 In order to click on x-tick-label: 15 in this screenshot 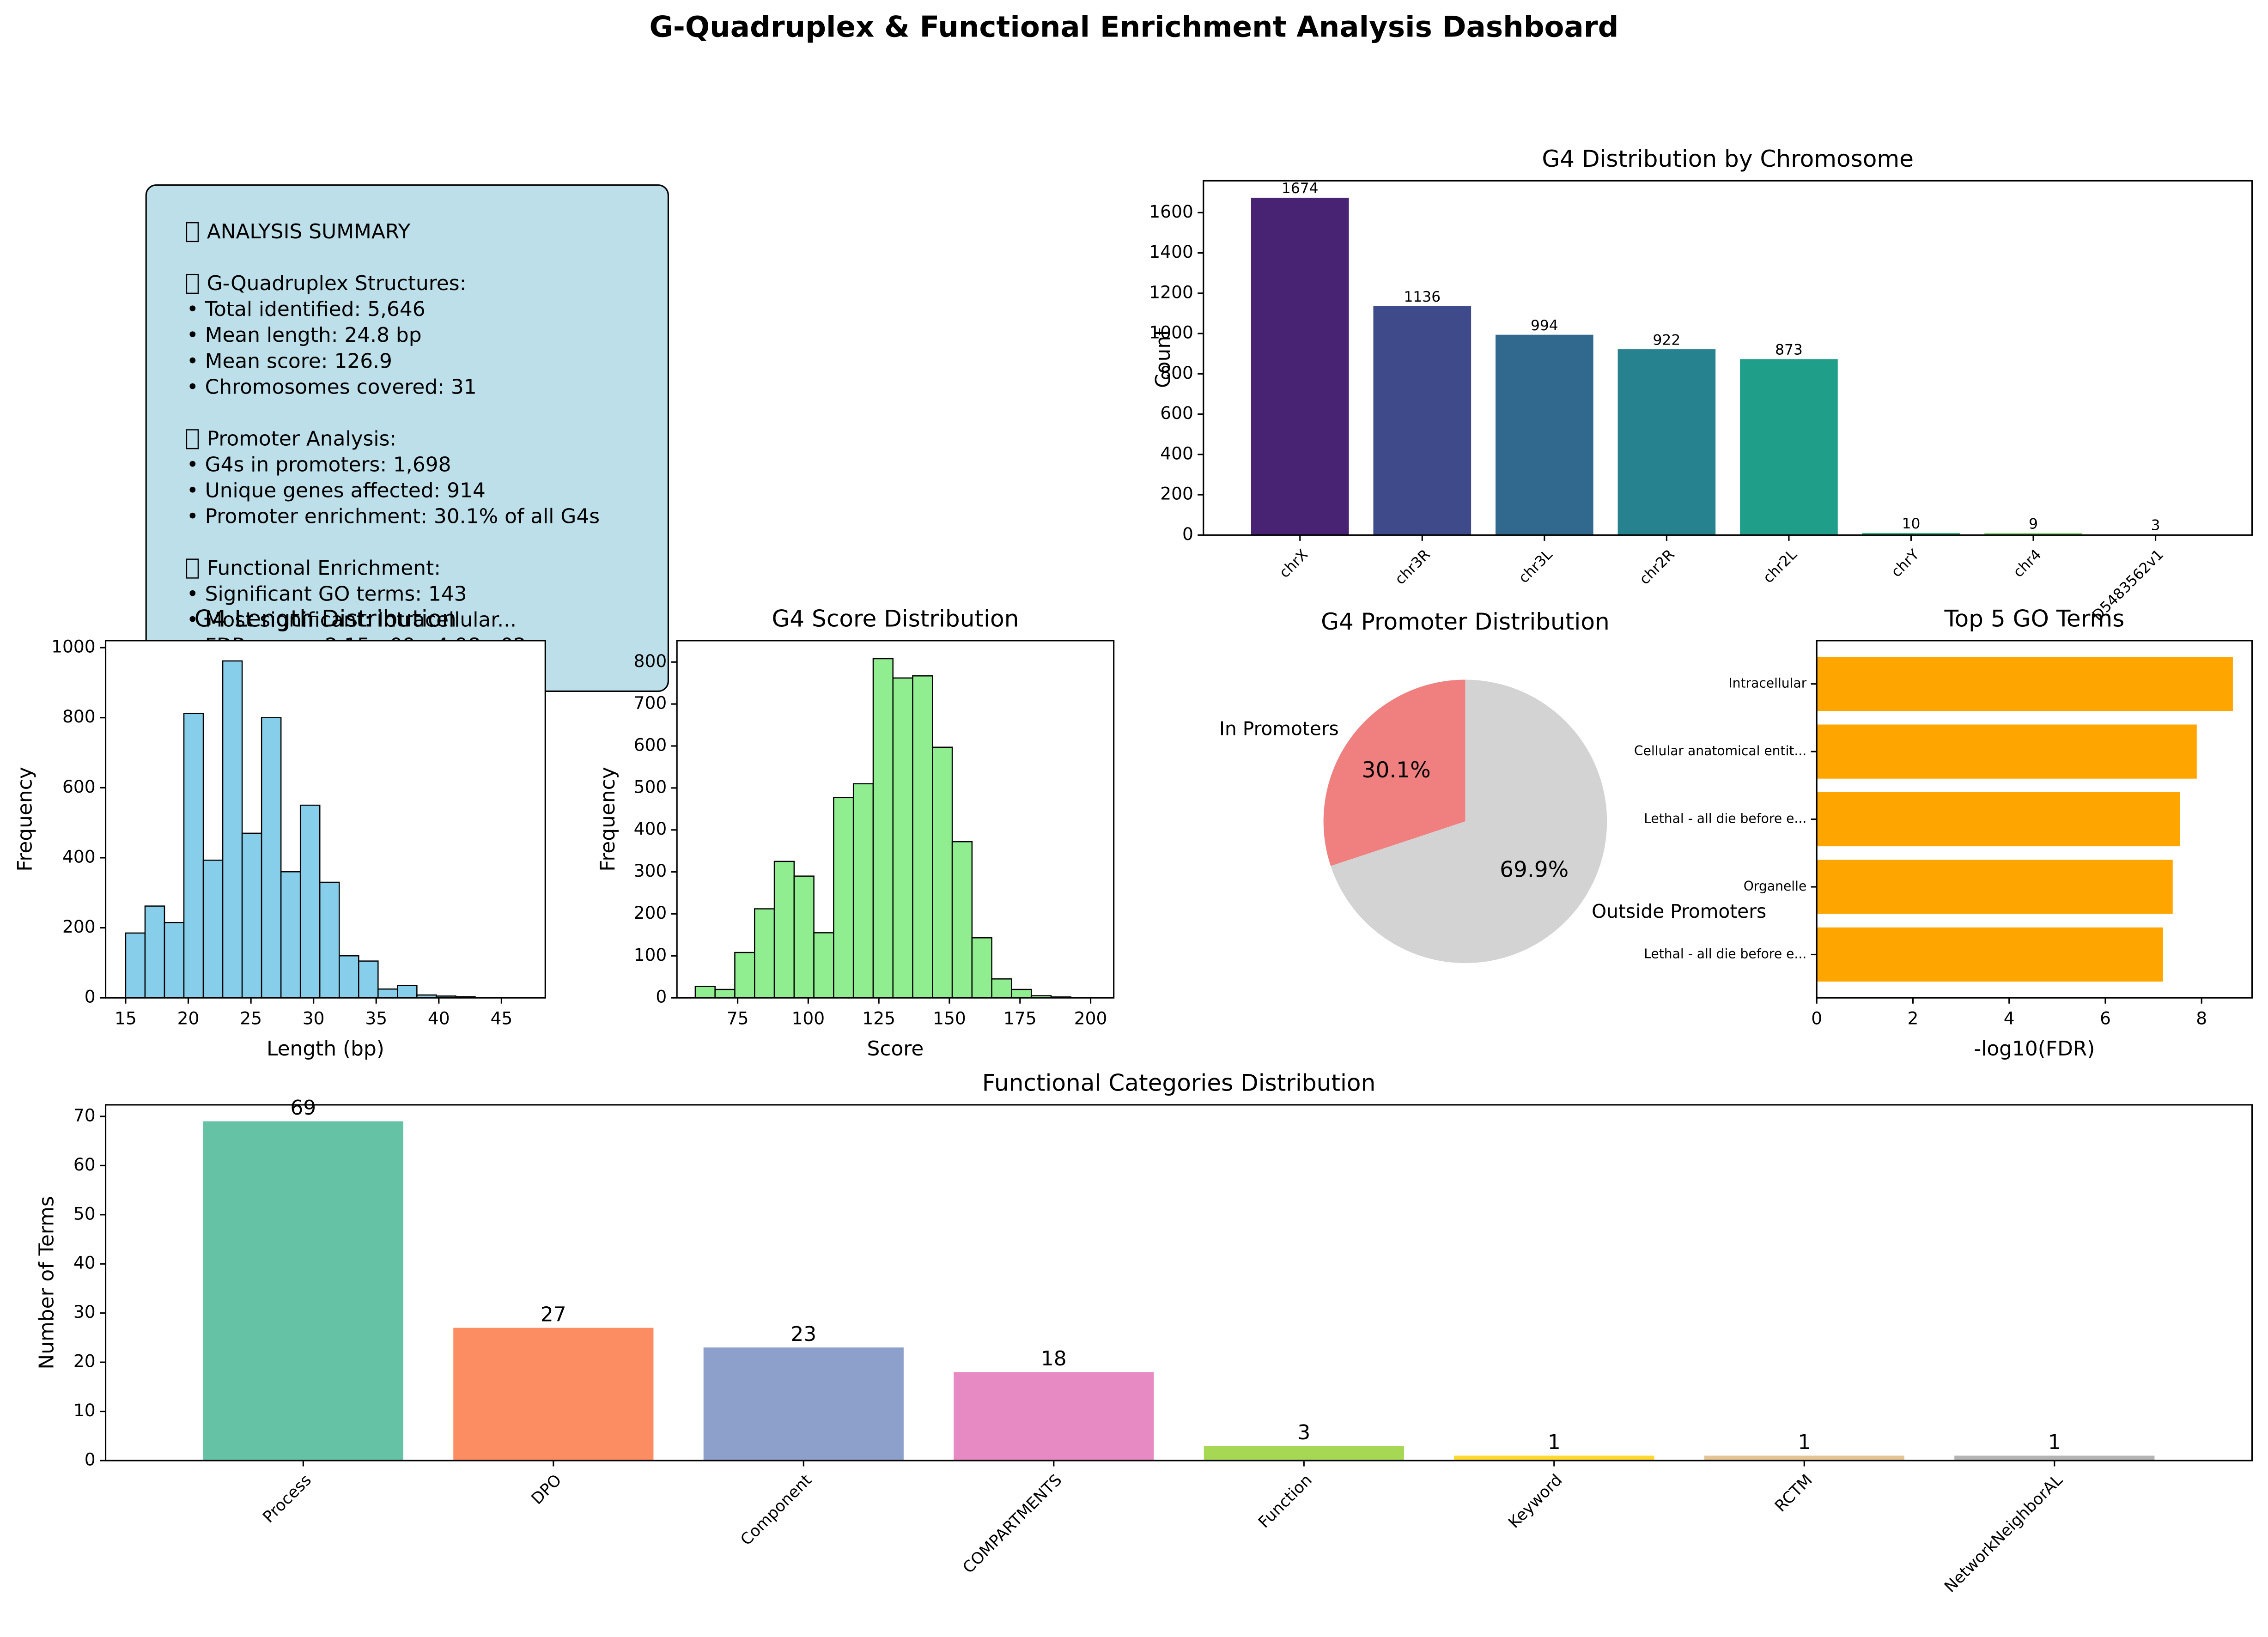, I will do `click(126, 1018)`.